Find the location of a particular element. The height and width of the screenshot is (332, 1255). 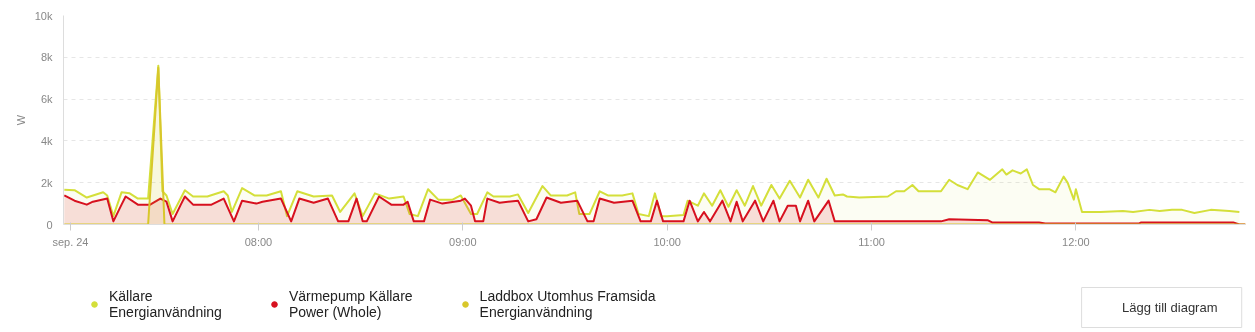

x-tick-label: sep. 24 is located at coordinates (70, 241).